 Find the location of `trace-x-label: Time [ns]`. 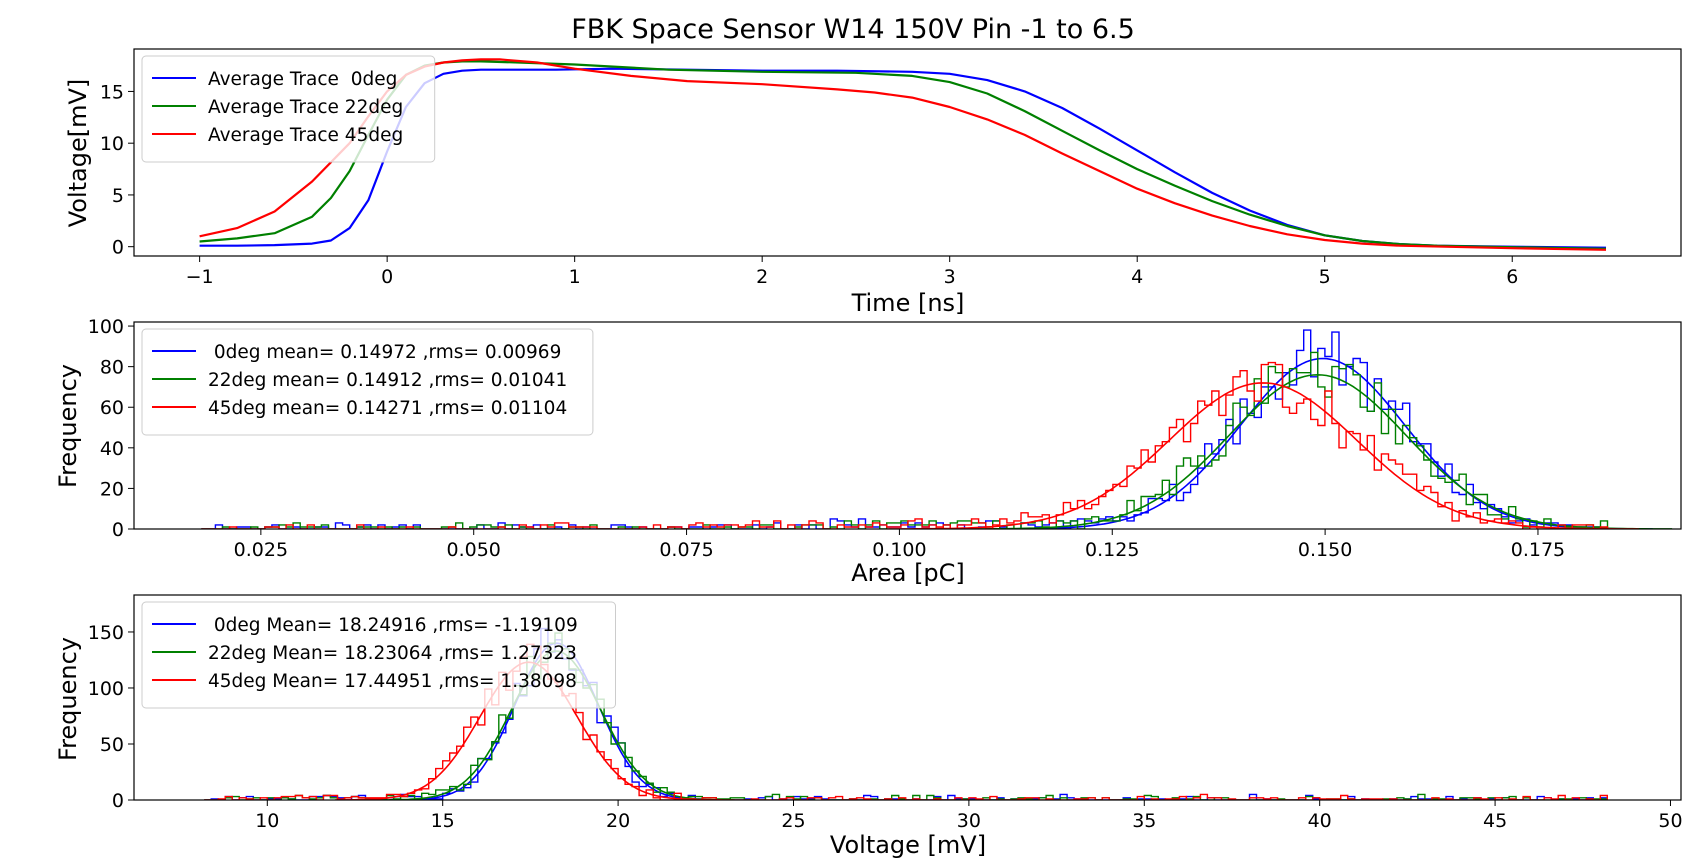

trace-x-label: Time [ns] is located at coordinates (908, 303).